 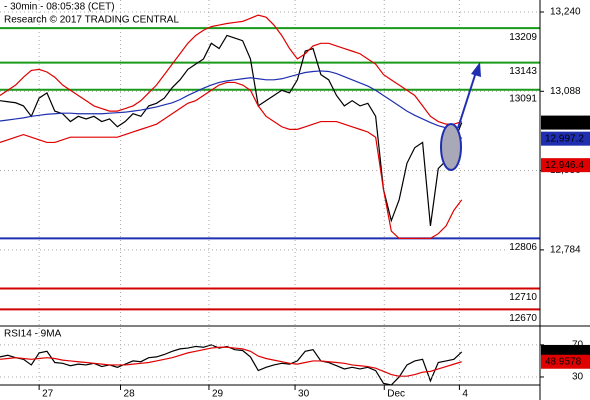 I want to click on x-tick-label: 4, so click(x=465, y=394).